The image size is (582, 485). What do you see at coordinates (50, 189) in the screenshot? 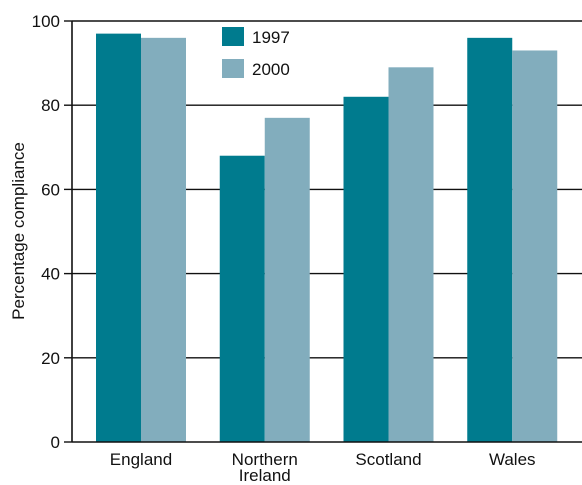
I see `y-tick-label: 60` at bounding box center [50, 189].